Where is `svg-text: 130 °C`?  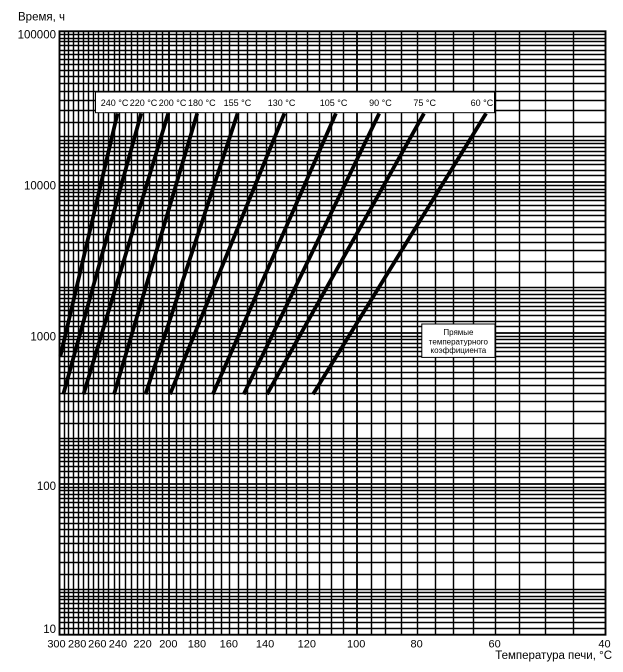 svg-text: 130 °C is located at coordinates (282, 103).